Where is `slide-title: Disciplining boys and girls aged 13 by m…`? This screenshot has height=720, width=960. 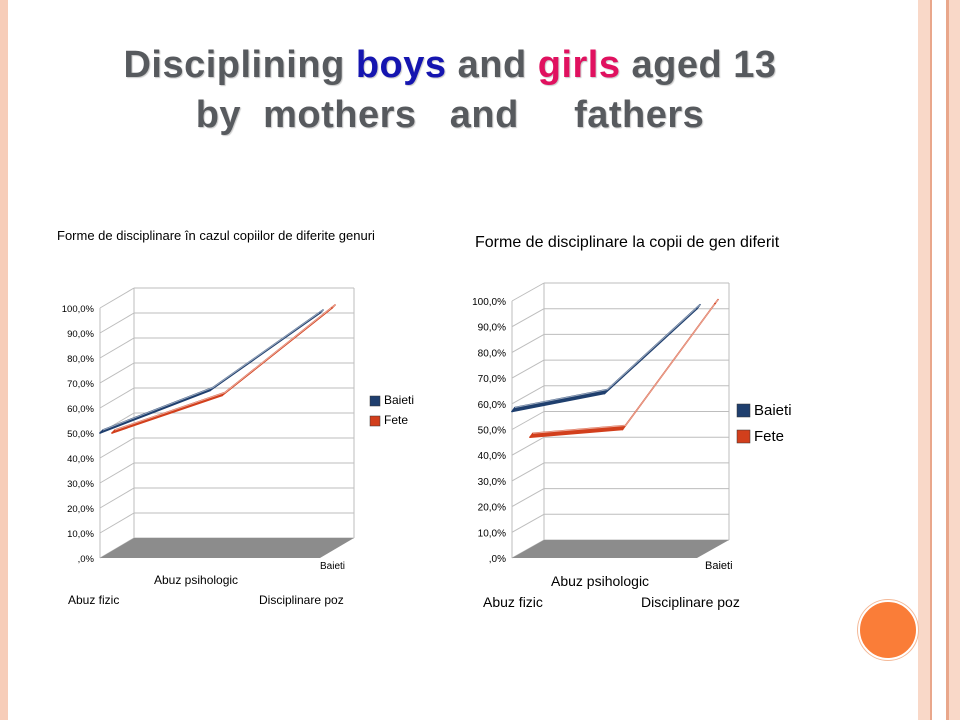 slide-title: Disciplining boys and girls aged 13 by m… is located at coordinates (450, 90).